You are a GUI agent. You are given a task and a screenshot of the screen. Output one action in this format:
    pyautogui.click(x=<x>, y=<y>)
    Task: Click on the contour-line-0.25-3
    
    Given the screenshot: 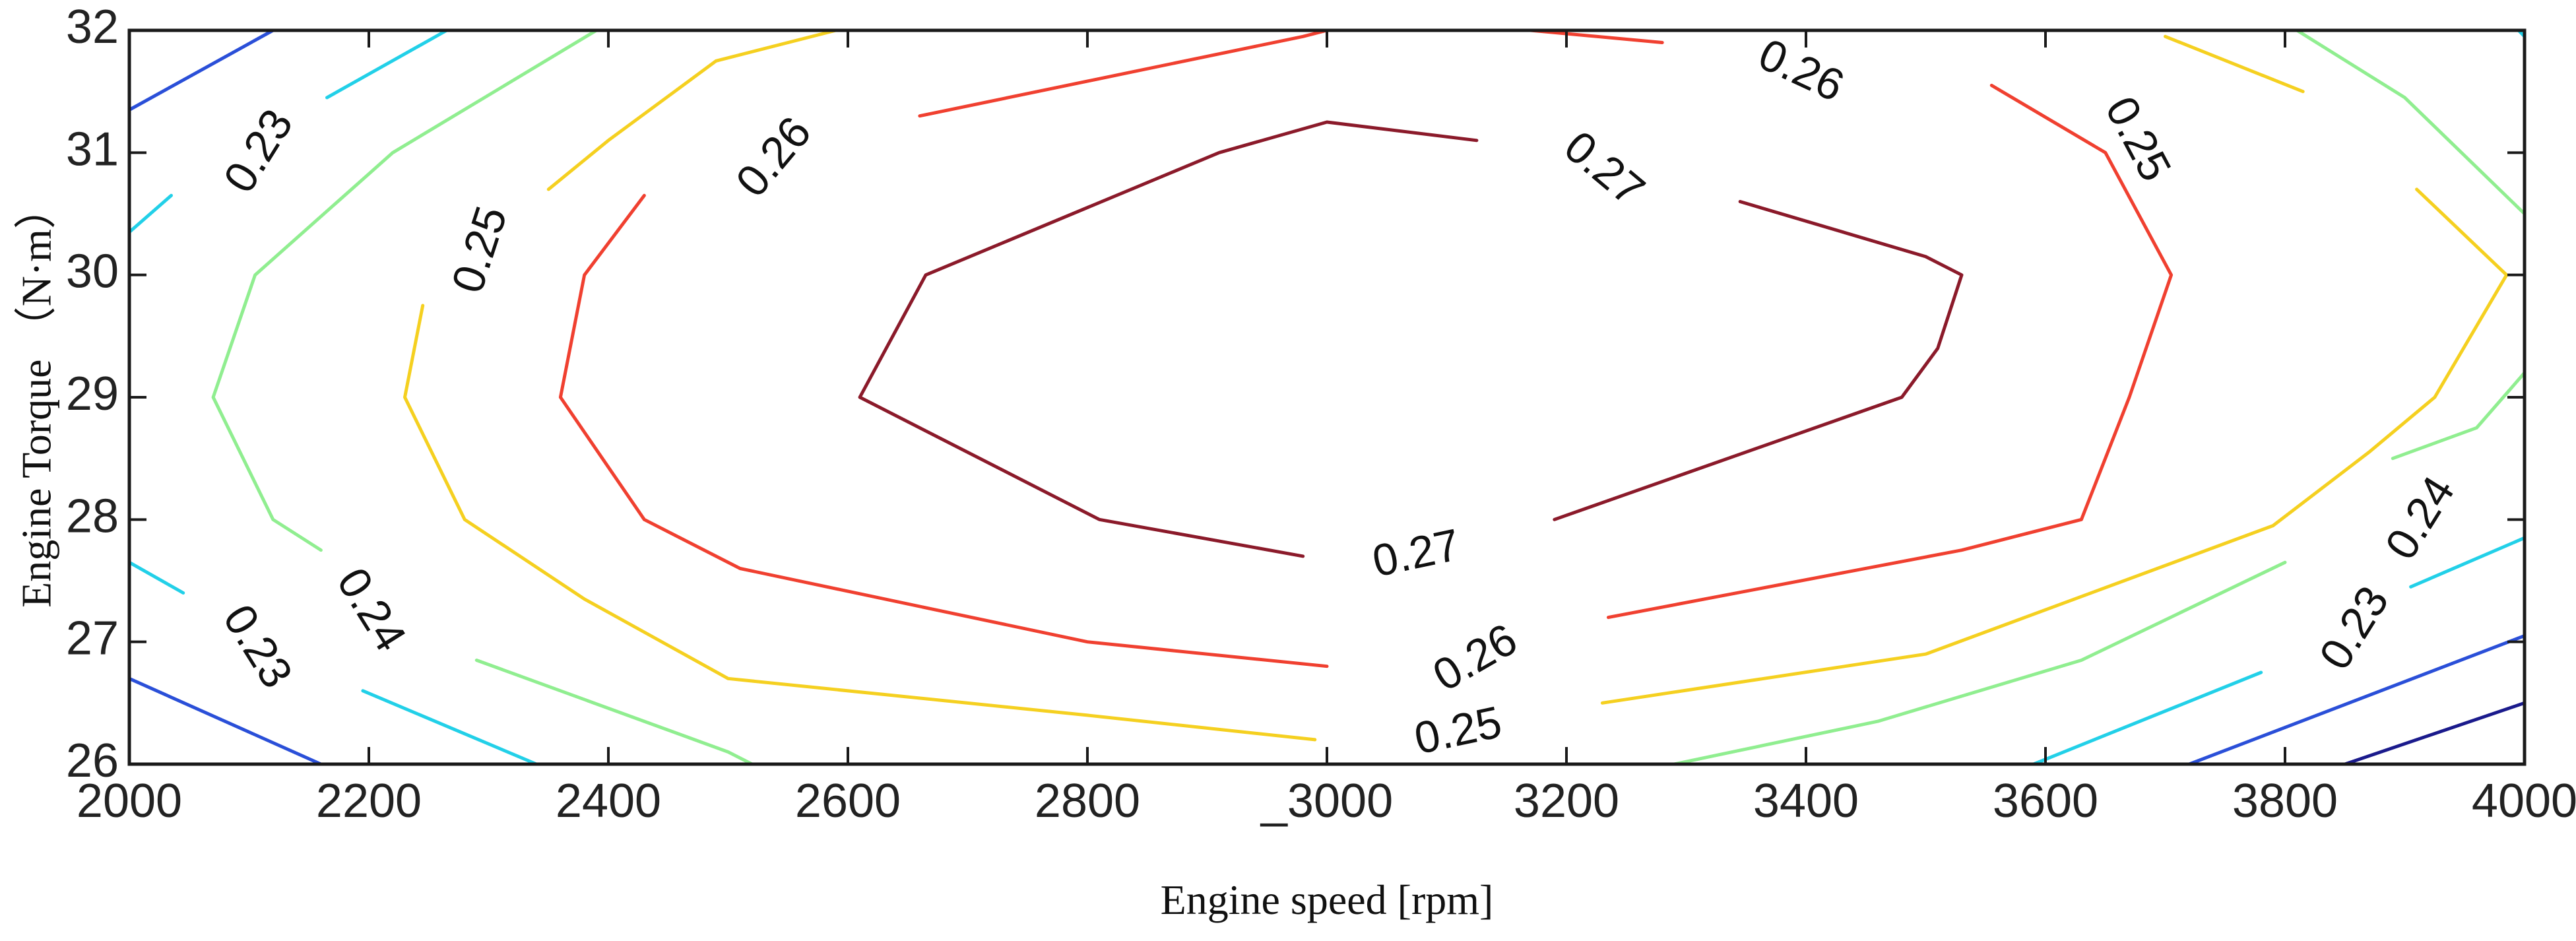 What is the action you would take?
    pyautogui.click(x=2234, y=64)
    